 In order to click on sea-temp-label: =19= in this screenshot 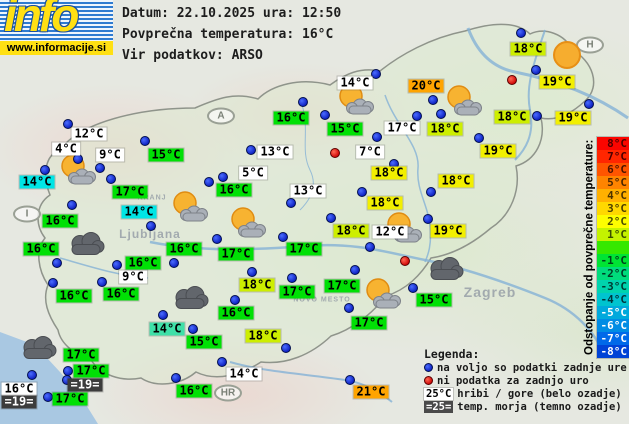, I will do `click(19, 402)`.